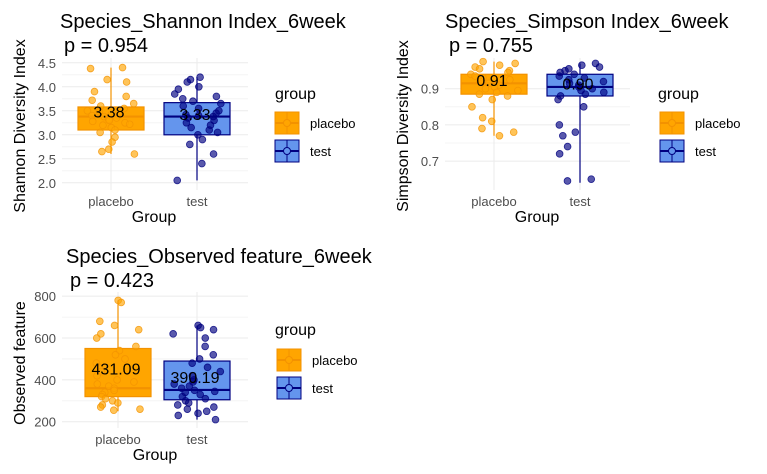 The height and width of the screenshot is (474, 767). I want to click on simpson-ytick-label: 0.8, so click(430, 125).